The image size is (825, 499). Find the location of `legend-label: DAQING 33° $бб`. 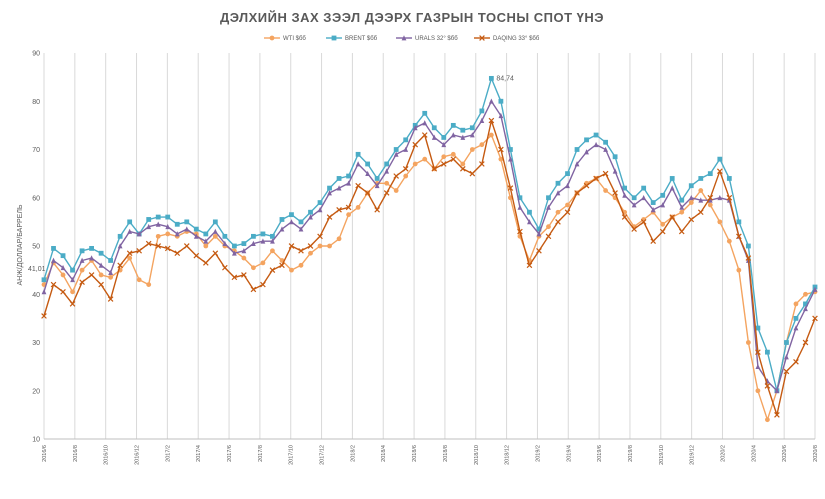

legend-label: DAQING 33° $бб is located at coordinates (516, 39).